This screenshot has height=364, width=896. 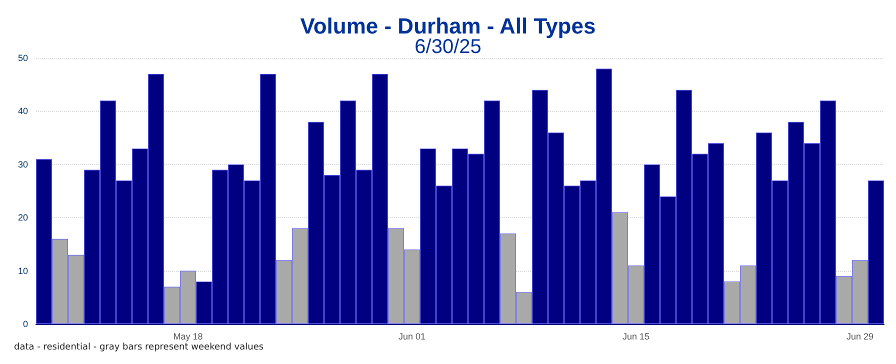 What do you see at coordinates (412, 337) in the screenshot?
I see `x-tick-label: Jun 01` at bounding box center [412, 337].